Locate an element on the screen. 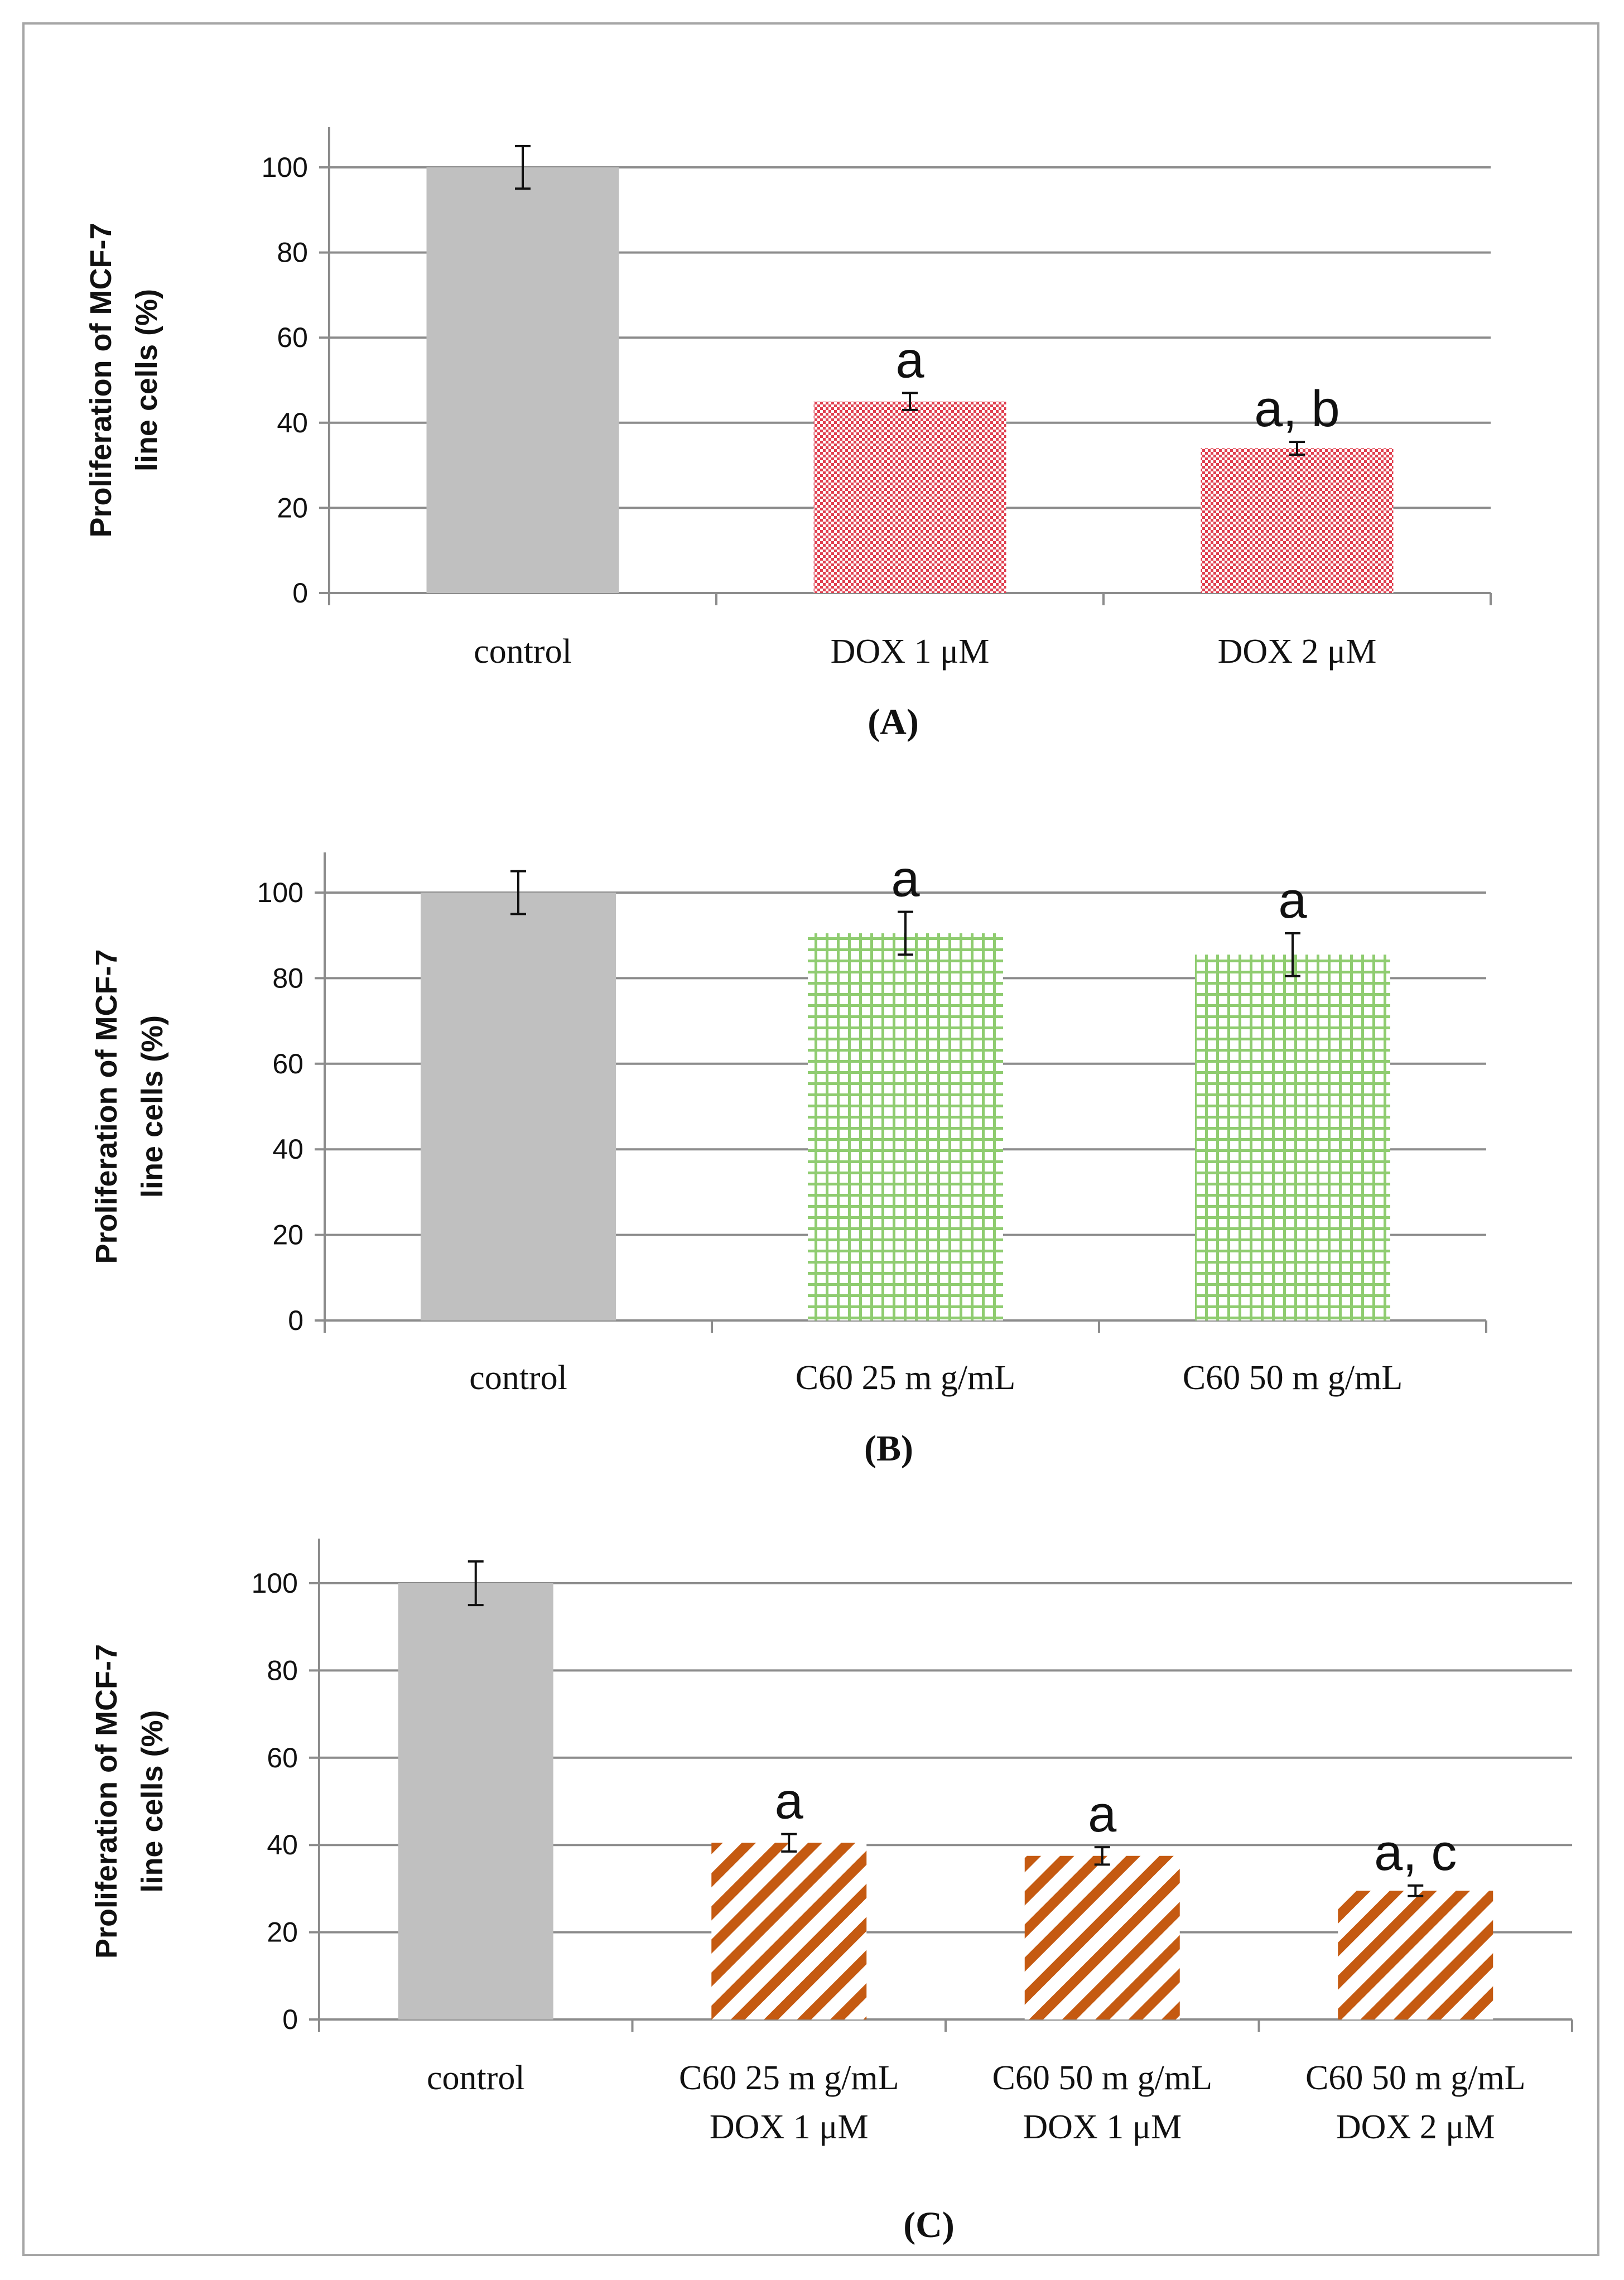 The width and height of the screenshot is (1624, 2280). panel-label: (B) is located at coordinates (888, 1448).